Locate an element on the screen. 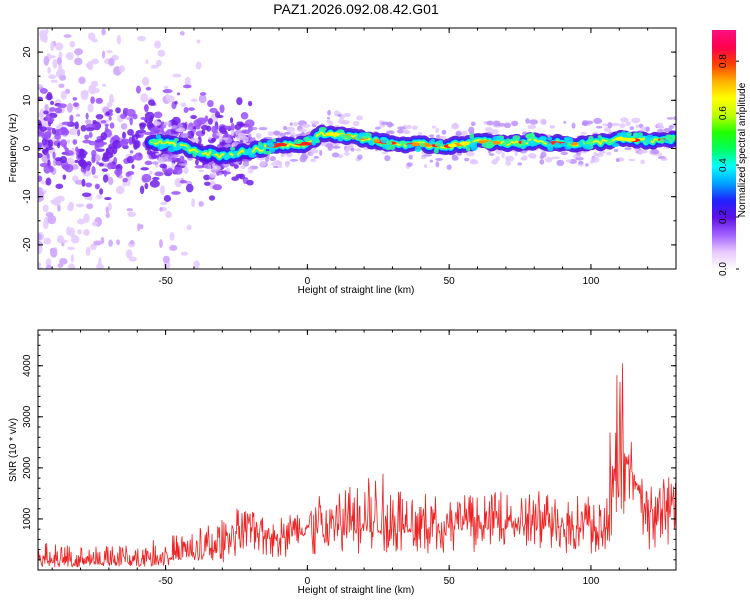 This screenshot has width=750, height=600. spectrogram-y-axis-label: Frequency (Hz) is located at coordinates (13, 148).